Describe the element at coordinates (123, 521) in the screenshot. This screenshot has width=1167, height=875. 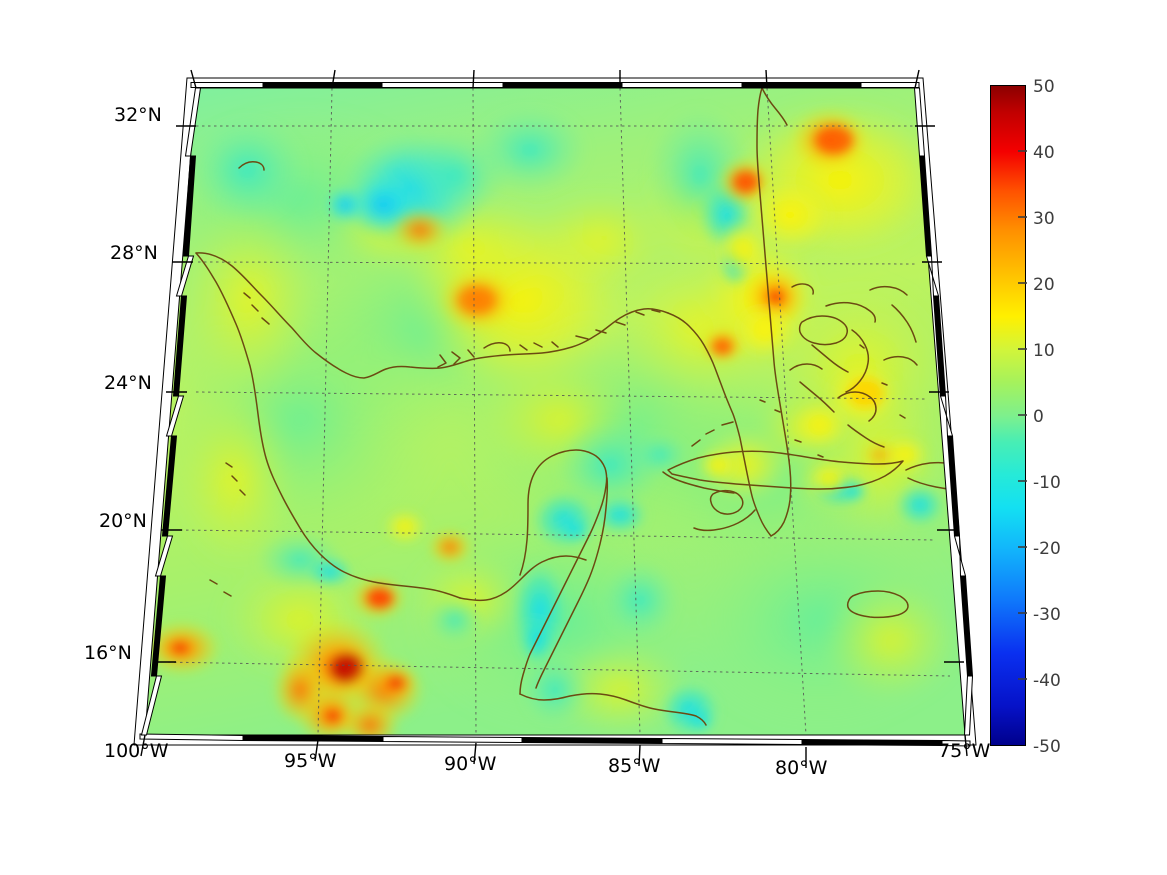
I see `y-tick-label: 20°N` at that location.